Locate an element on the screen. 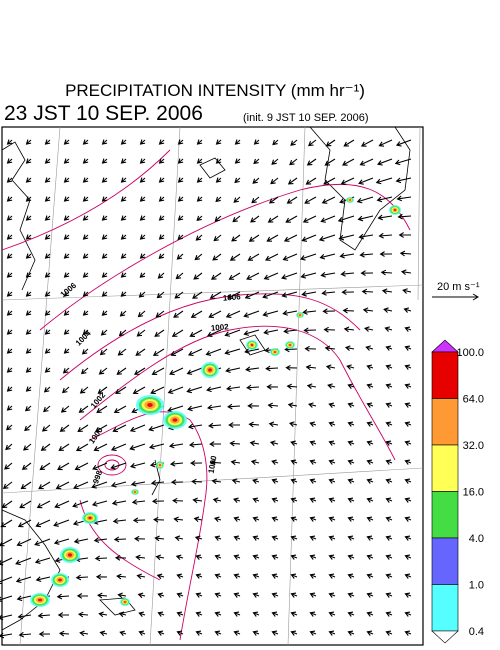 The width and height of the screenshot is (500, 650). precip-cell is located at coordinates (90, 518).